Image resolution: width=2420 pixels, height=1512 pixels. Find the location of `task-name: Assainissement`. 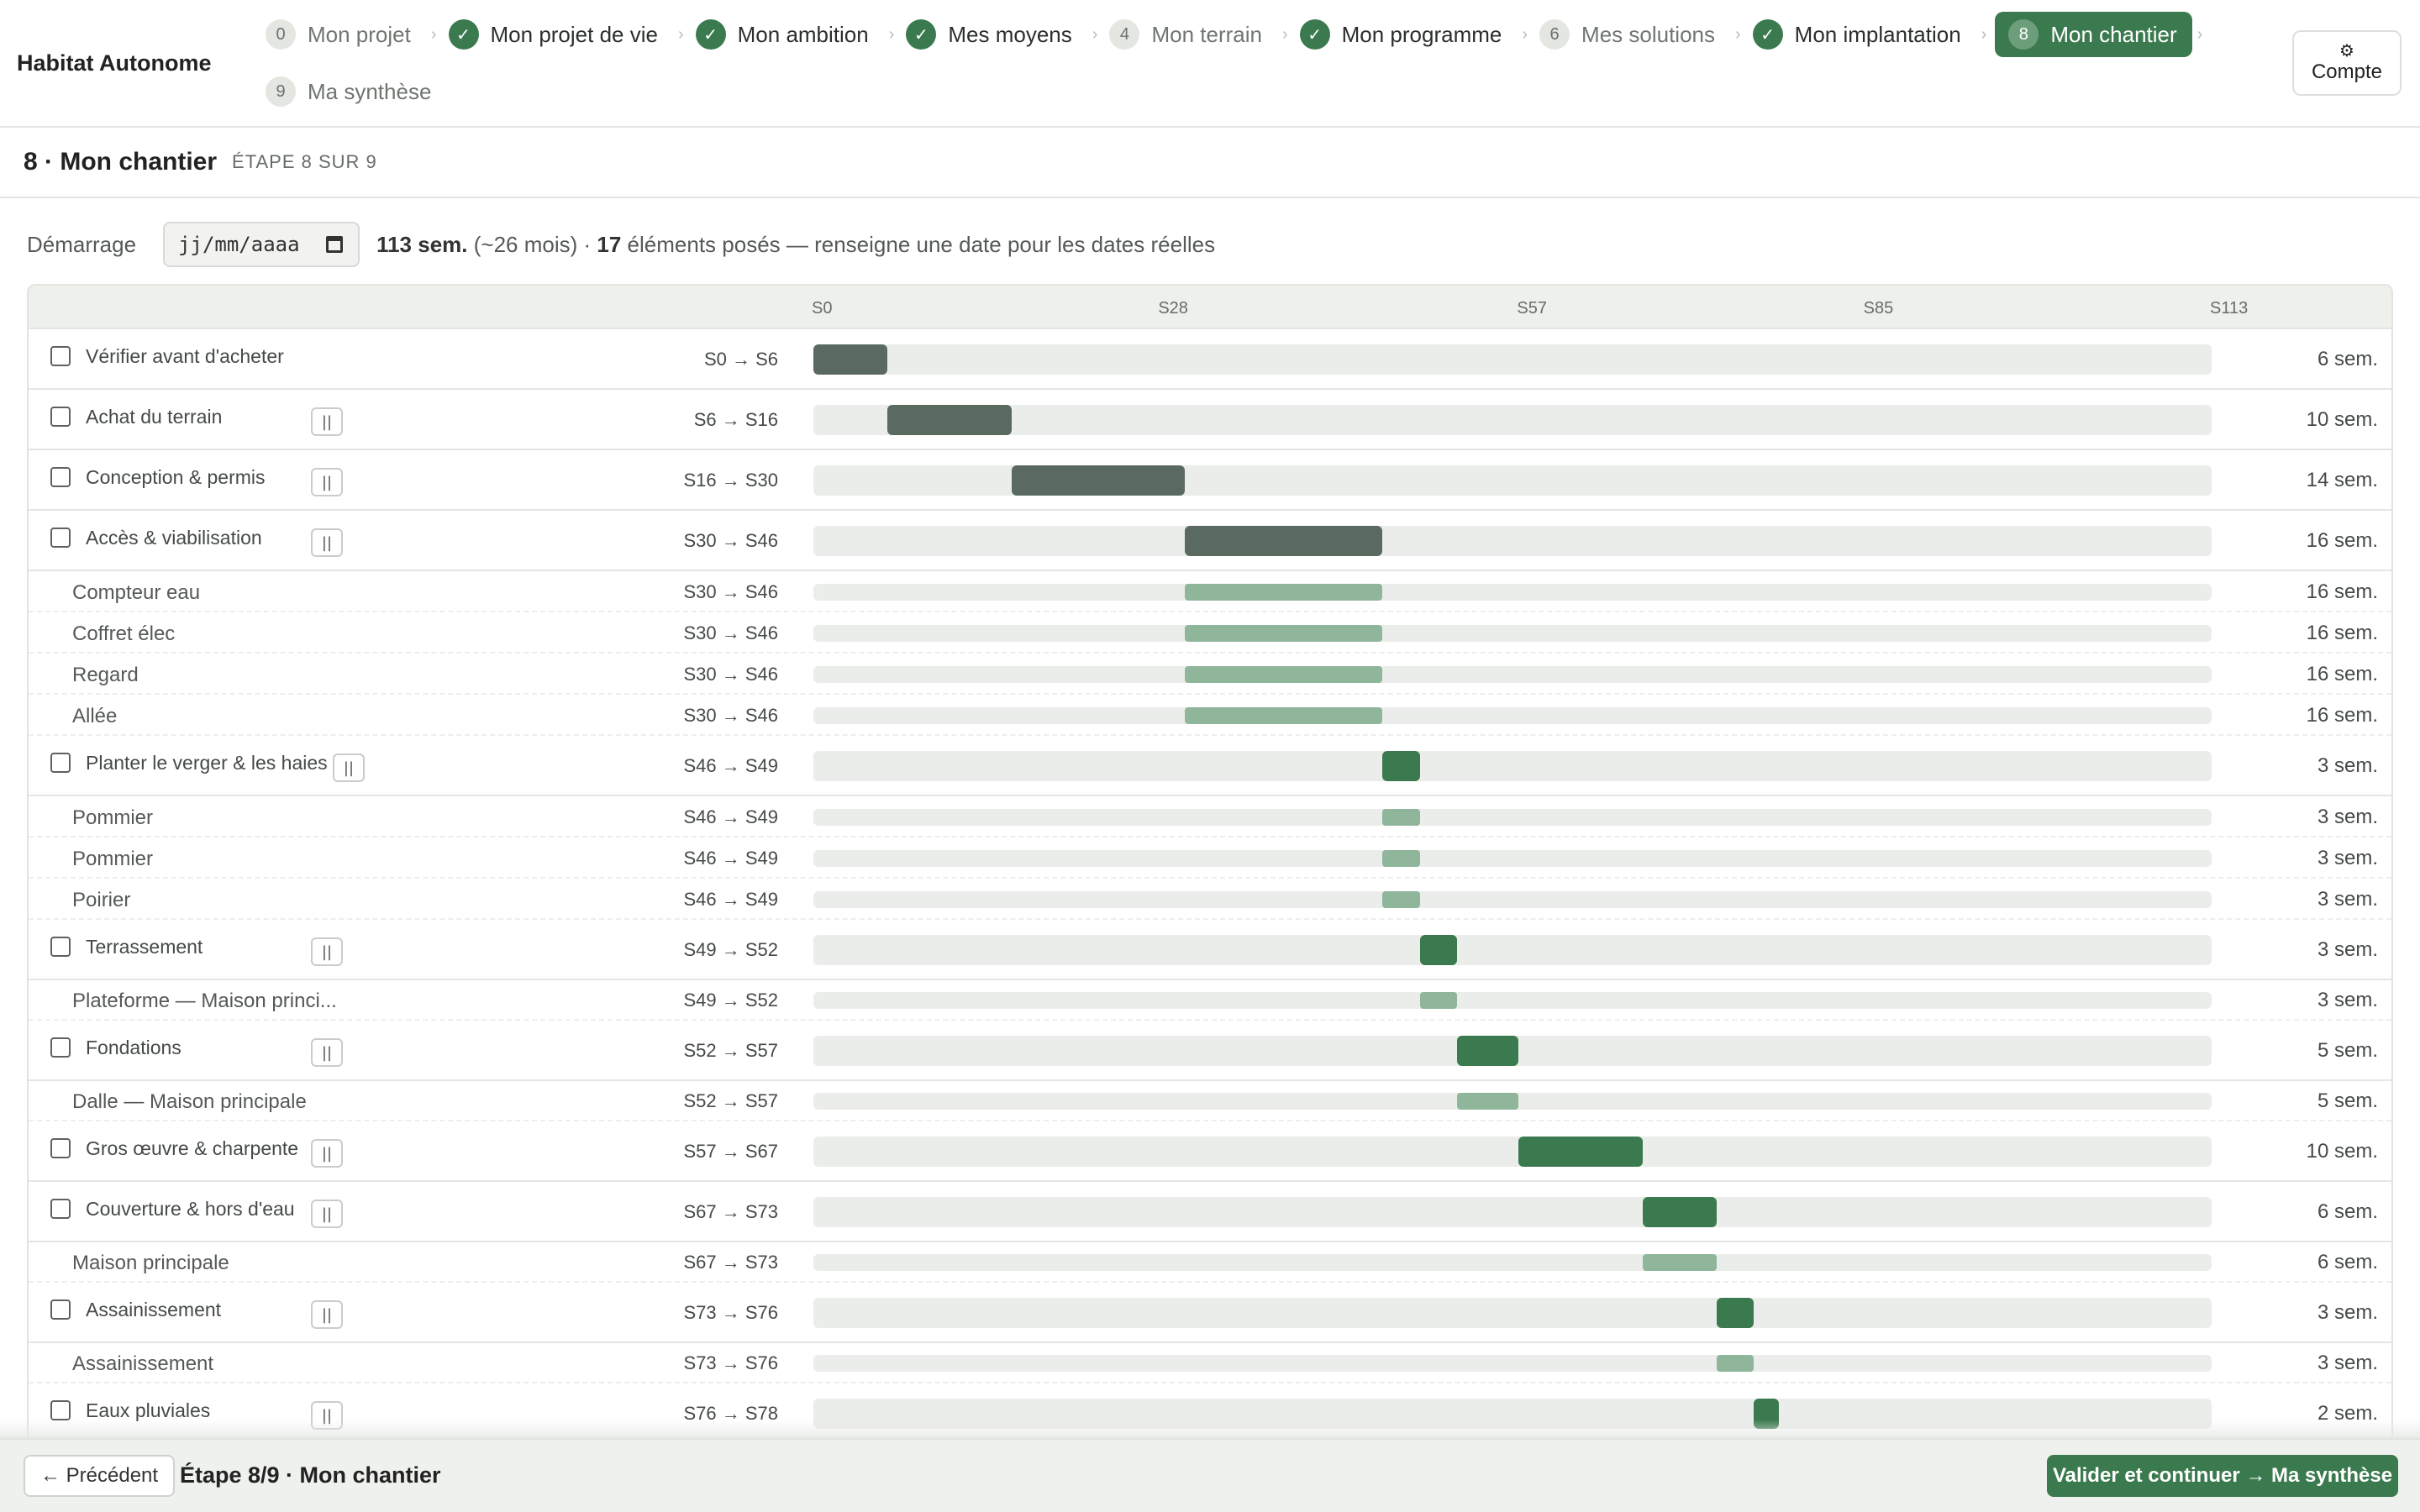

task-name: Assainissement is located at coordinates (143, 1363).